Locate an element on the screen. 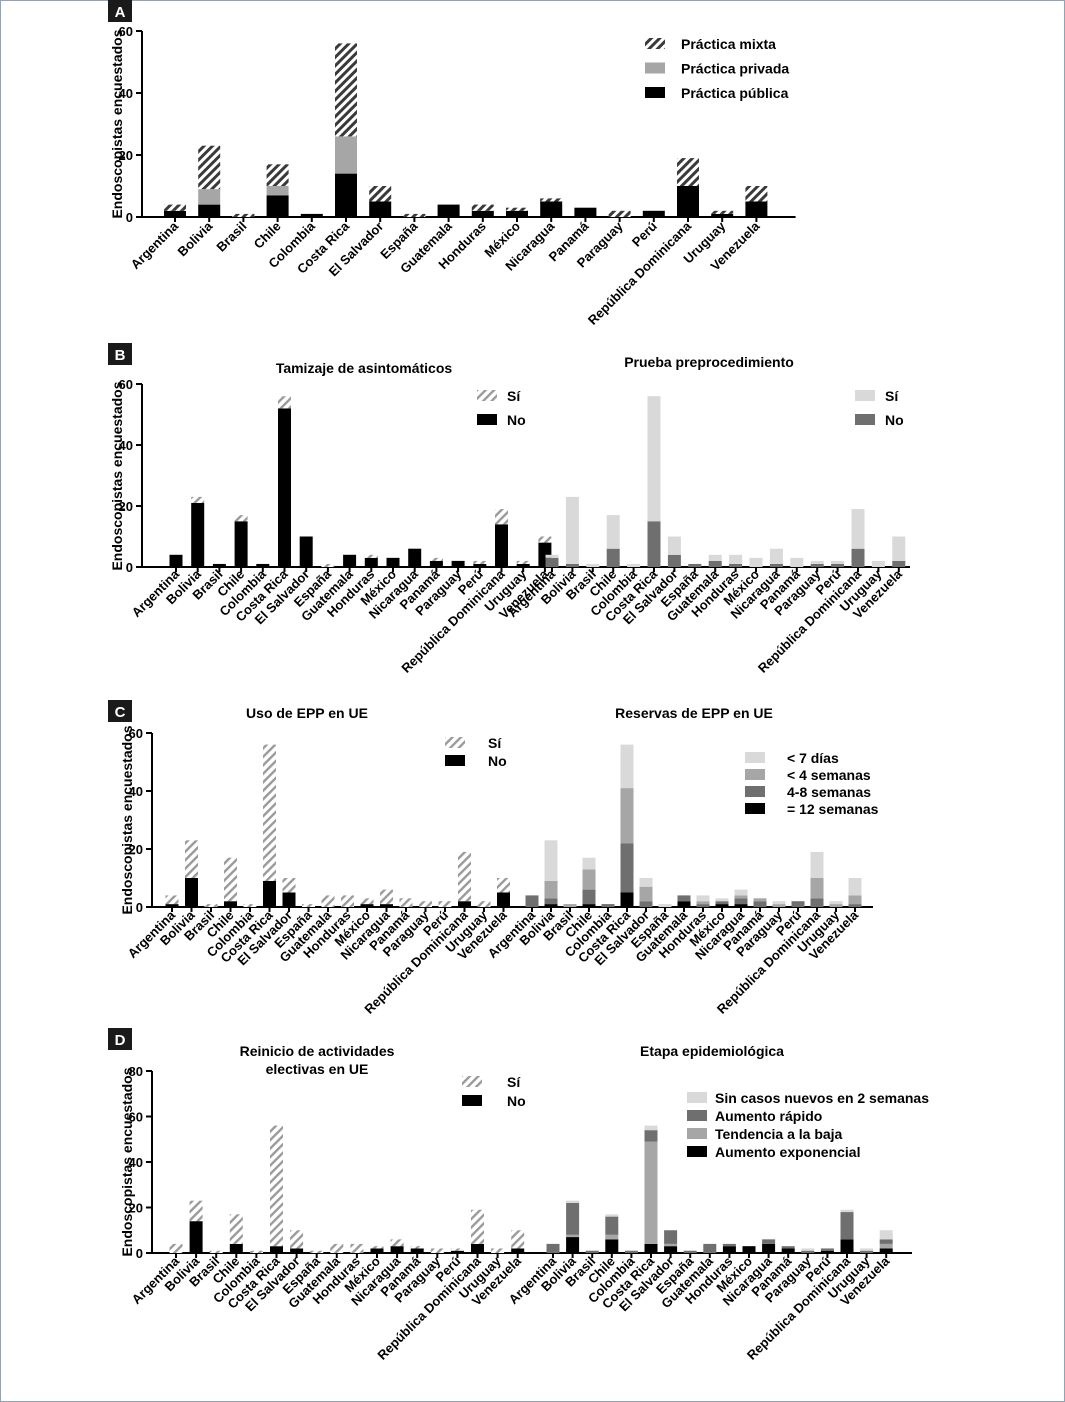  panel-label-D: D is located at coordinates (120, 1040).